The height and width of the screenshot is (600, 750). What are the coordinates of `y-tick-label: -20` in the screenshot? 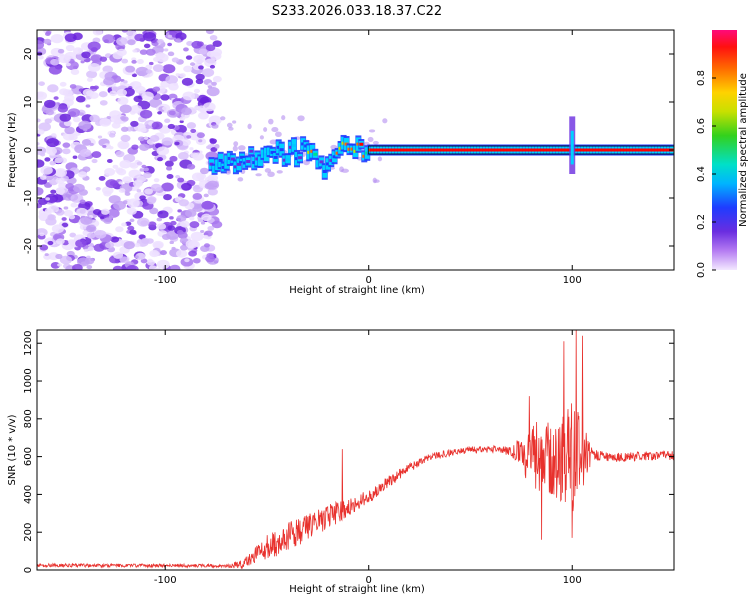 It's located at (28, 246).